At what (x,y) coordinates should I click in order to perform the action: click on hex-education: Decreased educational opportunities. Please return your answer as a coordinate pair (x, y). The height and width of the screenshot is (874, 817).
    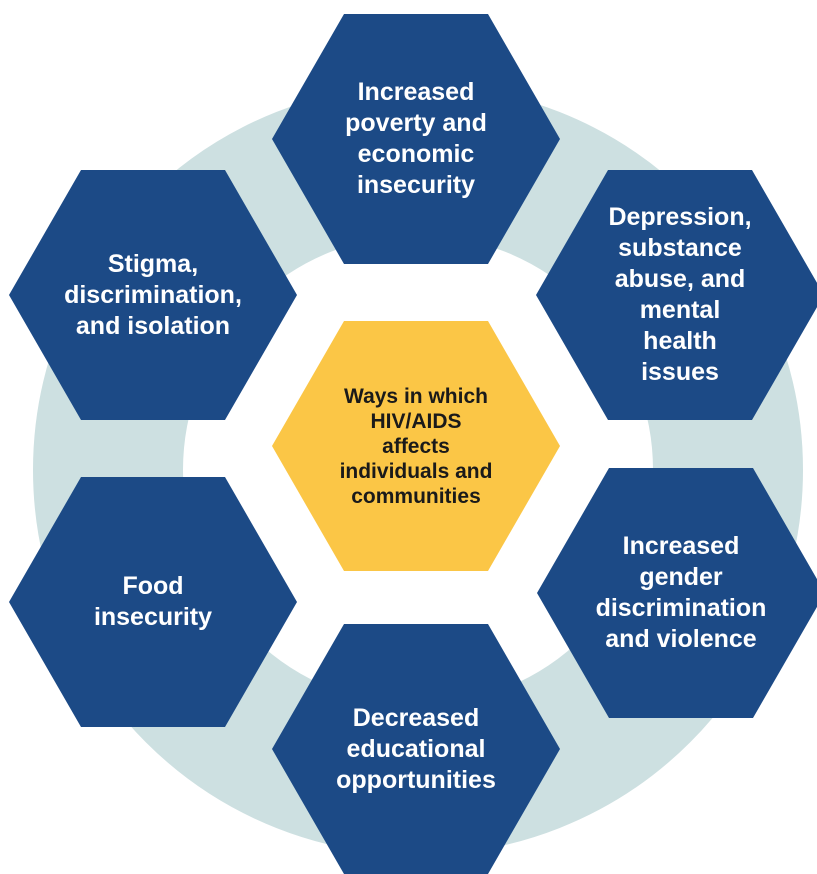
    Looking at the image, I should click on (416, 749).